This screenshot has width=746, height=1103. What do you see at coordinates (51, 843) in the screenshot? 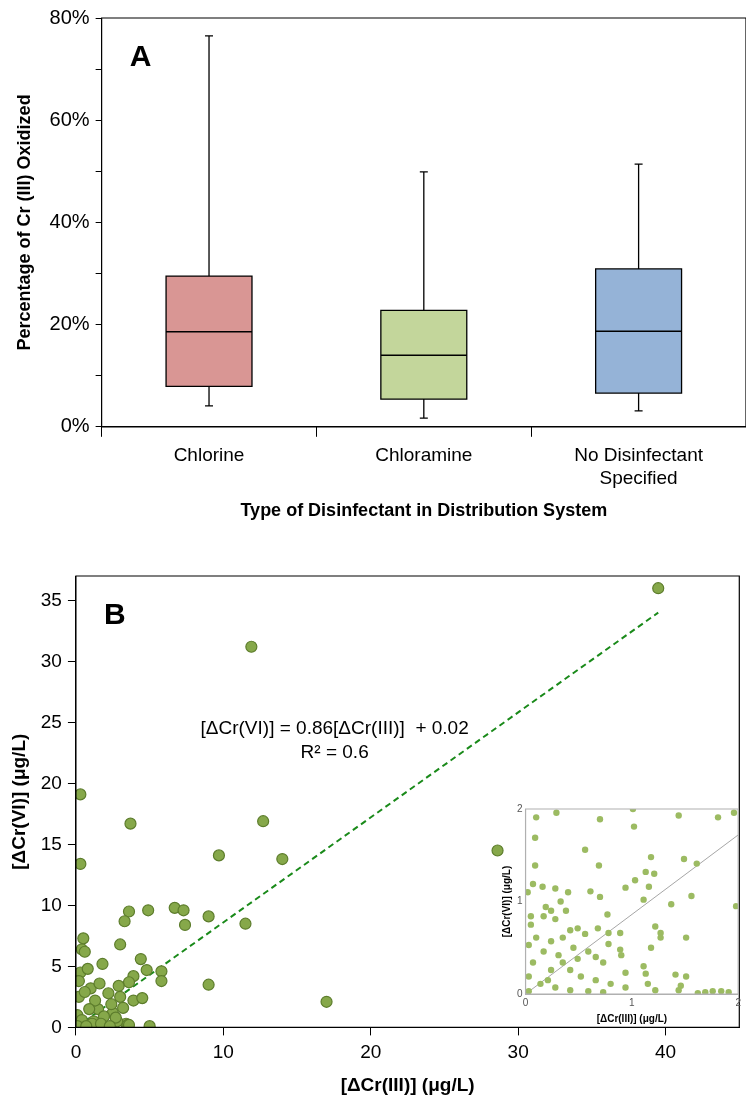
I see `y-tick-label: 15` at bounding box center [51, 843].